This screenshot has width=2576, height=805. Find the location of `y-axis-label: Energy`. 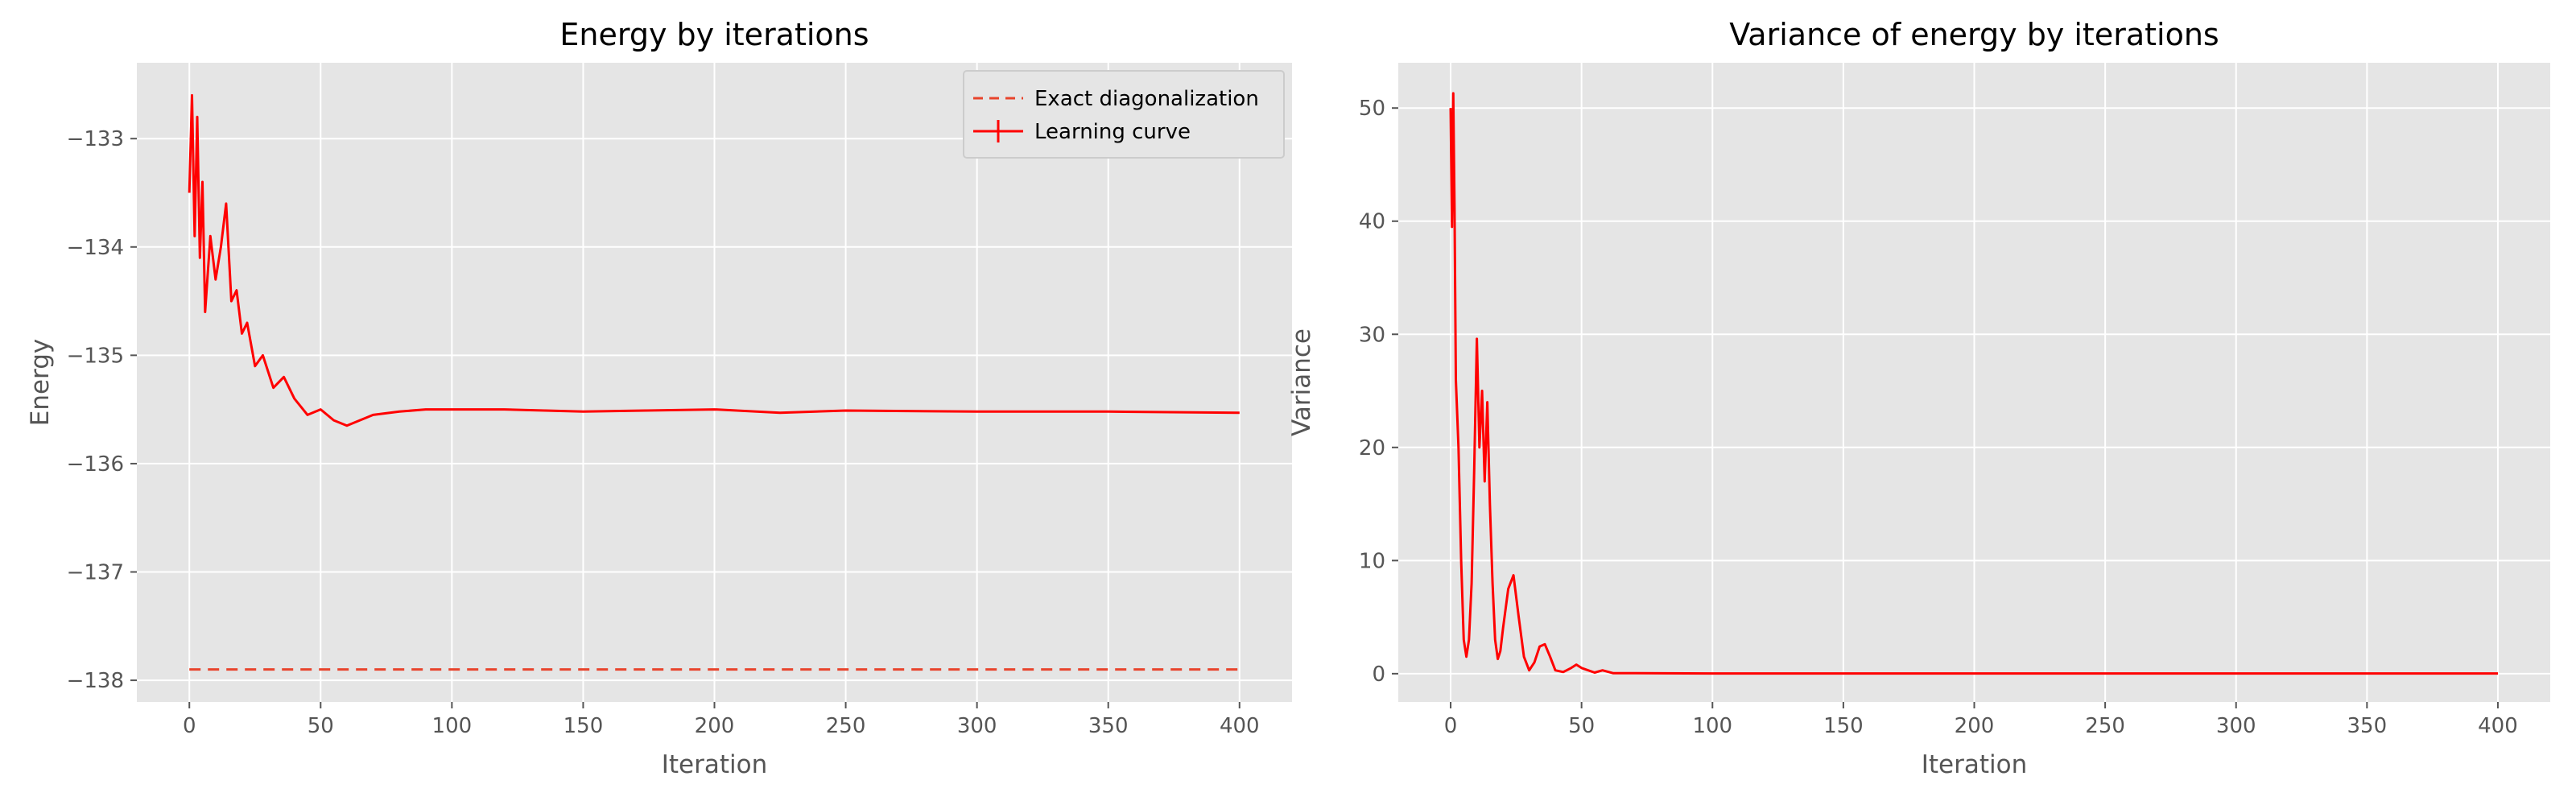

y-axis-label: Energy is located at coordinates (40, 383).